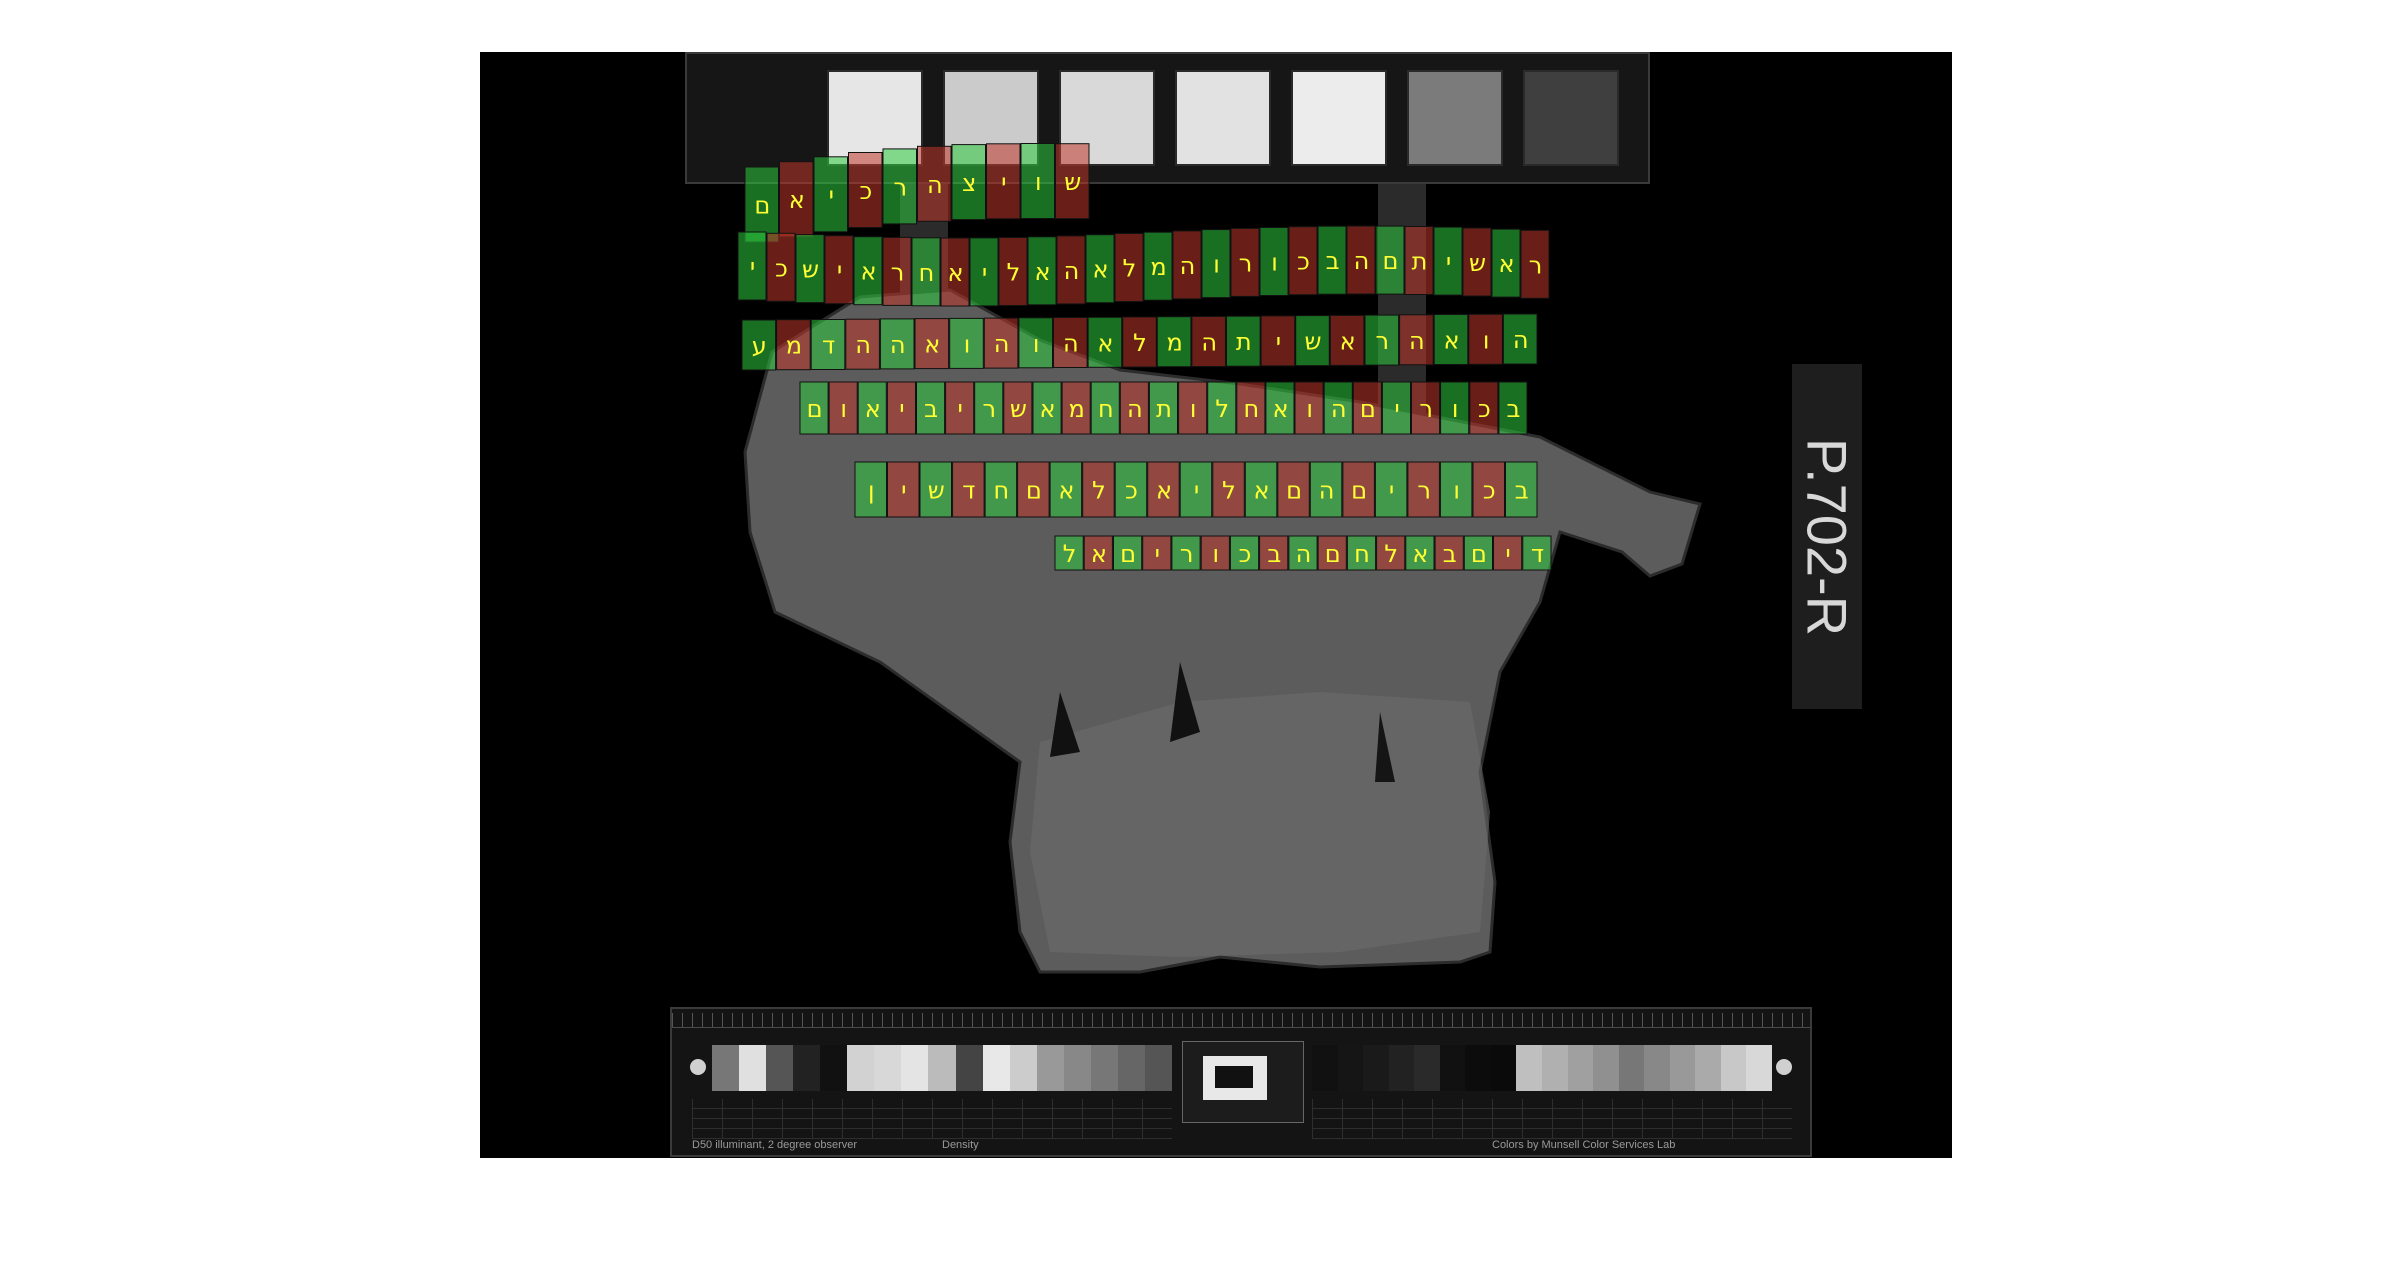  I want to click on grey-scale-strip, so click(1542, 1068).